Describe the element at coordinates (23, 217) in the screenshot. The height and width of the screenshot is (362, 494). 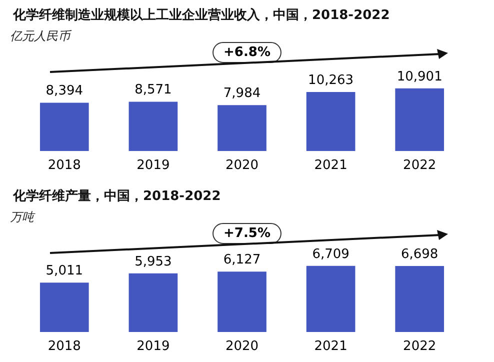
I see `y-axis-title: 万吨` at that location.